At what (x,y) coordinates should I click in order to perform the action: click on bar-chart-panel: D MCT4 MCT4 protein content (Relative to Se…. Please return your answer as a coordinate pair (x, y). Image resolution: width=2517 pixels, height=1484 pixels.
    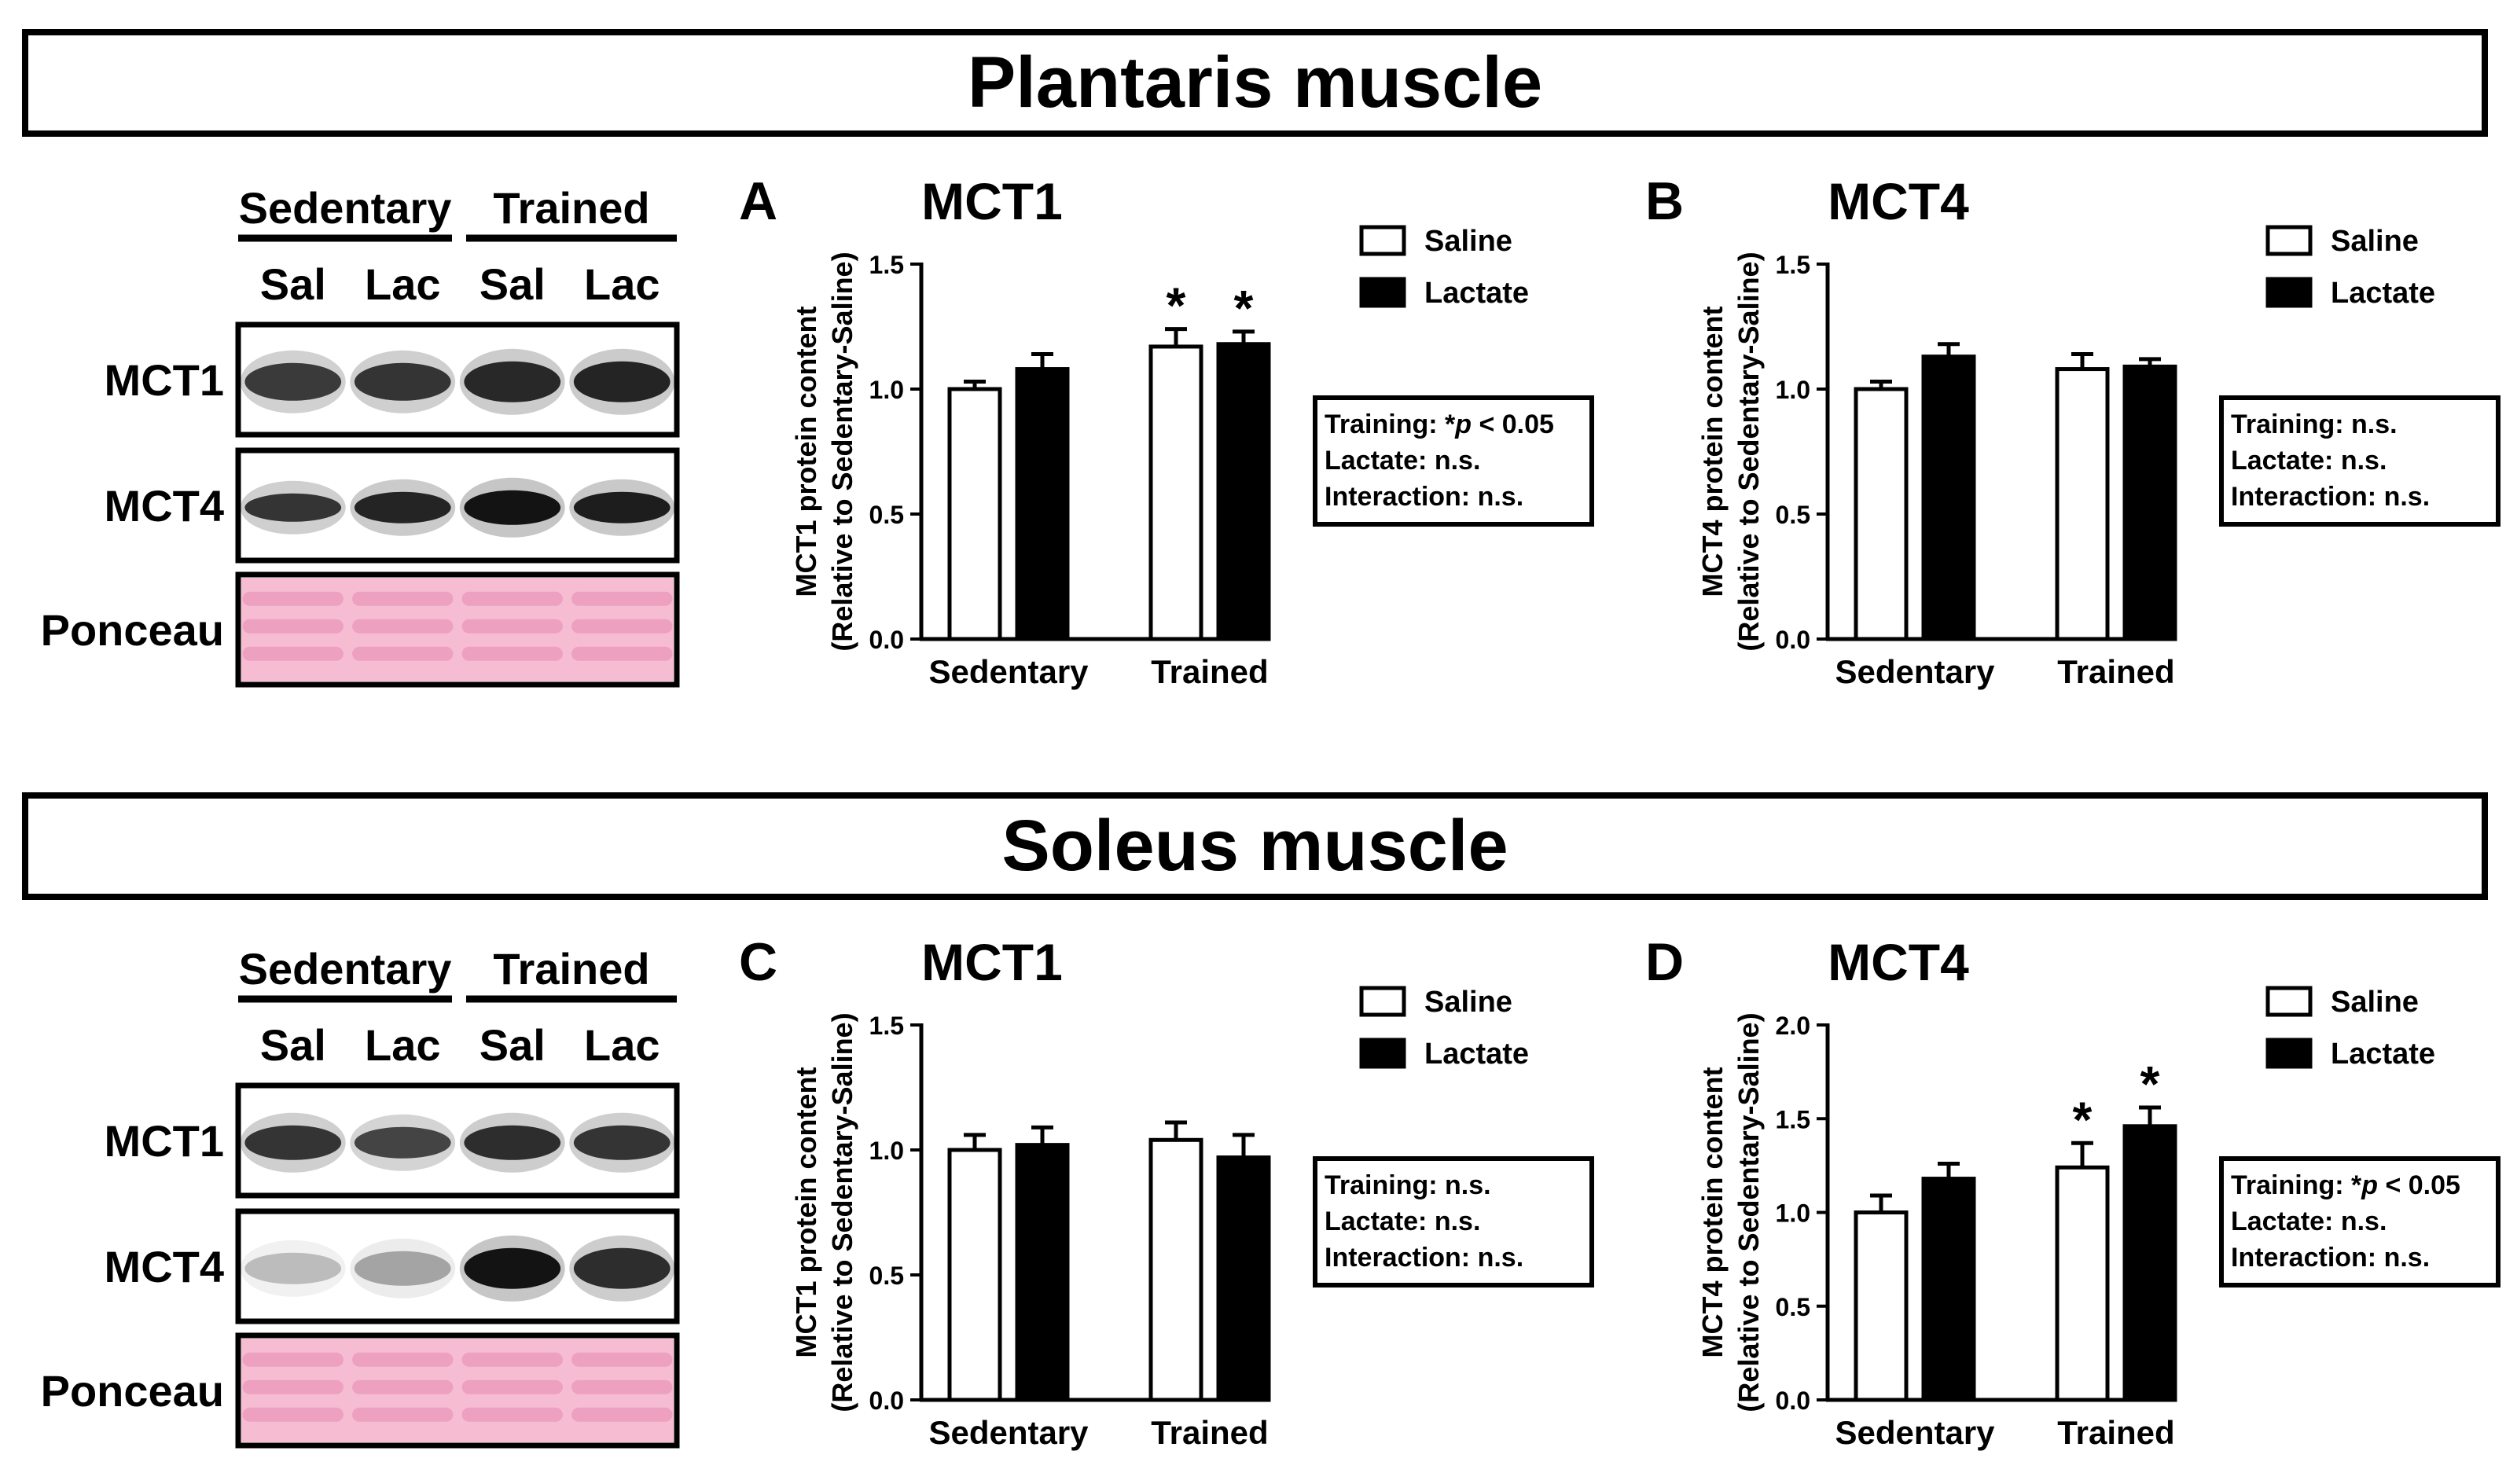
    Looking at the image, I should click on (2072, 1191).